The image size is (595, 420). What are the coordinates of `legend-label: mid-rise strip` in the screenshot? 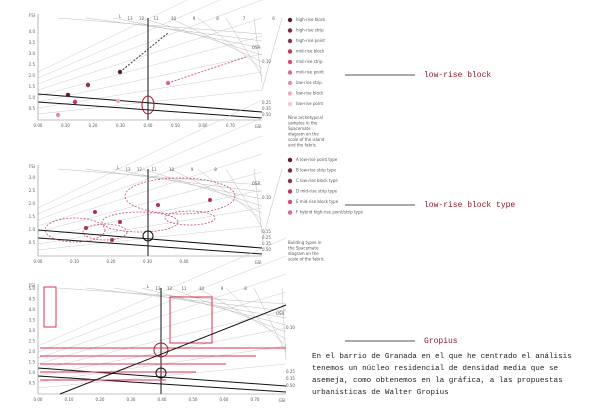 It's located at (309, 61).